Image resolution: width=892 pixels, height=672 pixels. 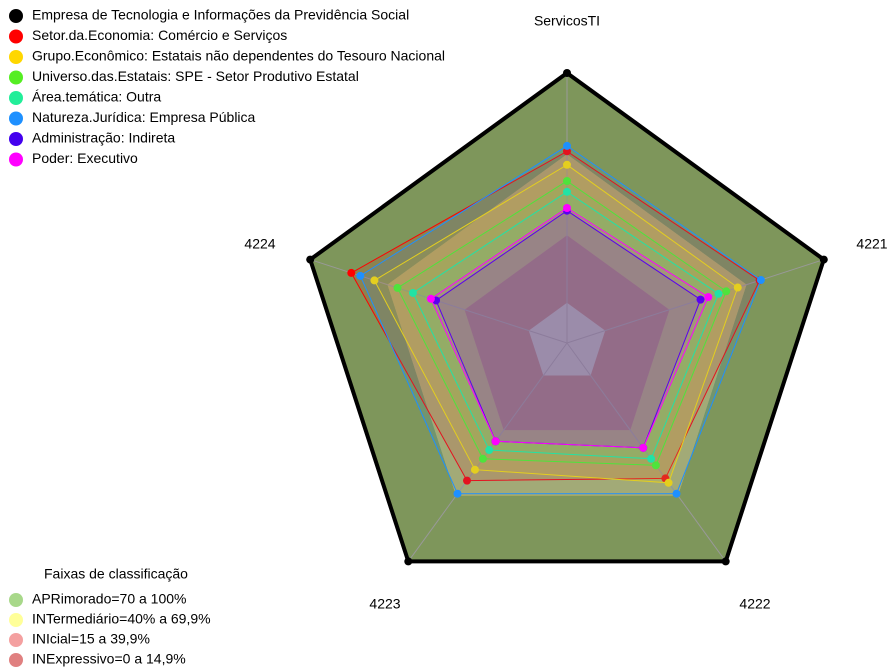 What do you see at coordinates (259, 244) in the screenshot?
I see `axis-label: 4224` at bounding box center [259, 244].